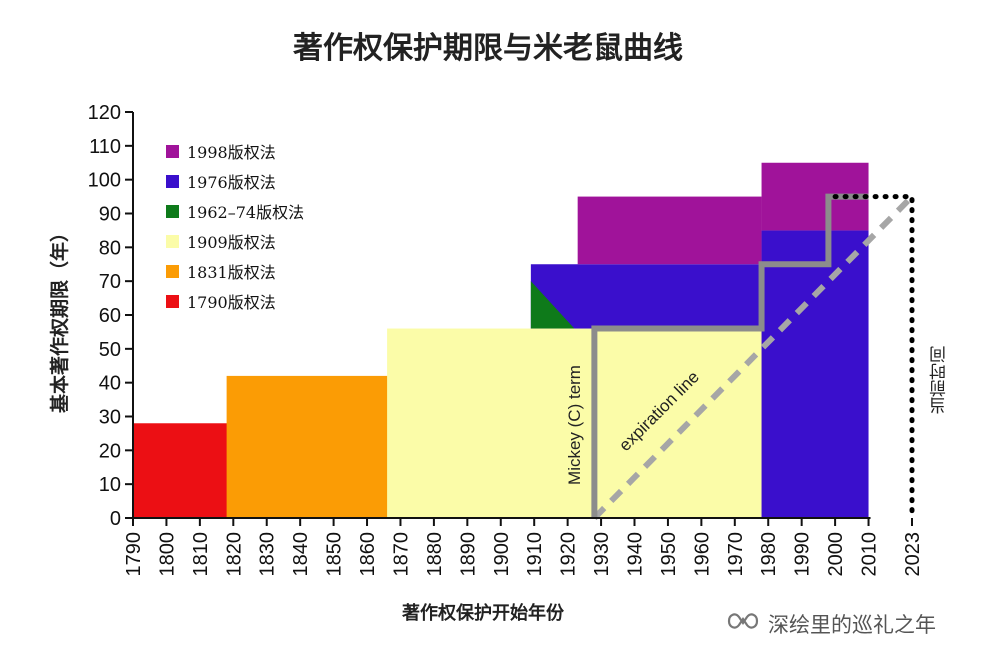  What do you see at coordinates (702, 554) in the screenshot?
I see `x-tick-label: 1960` at bounding box center [702, 554].